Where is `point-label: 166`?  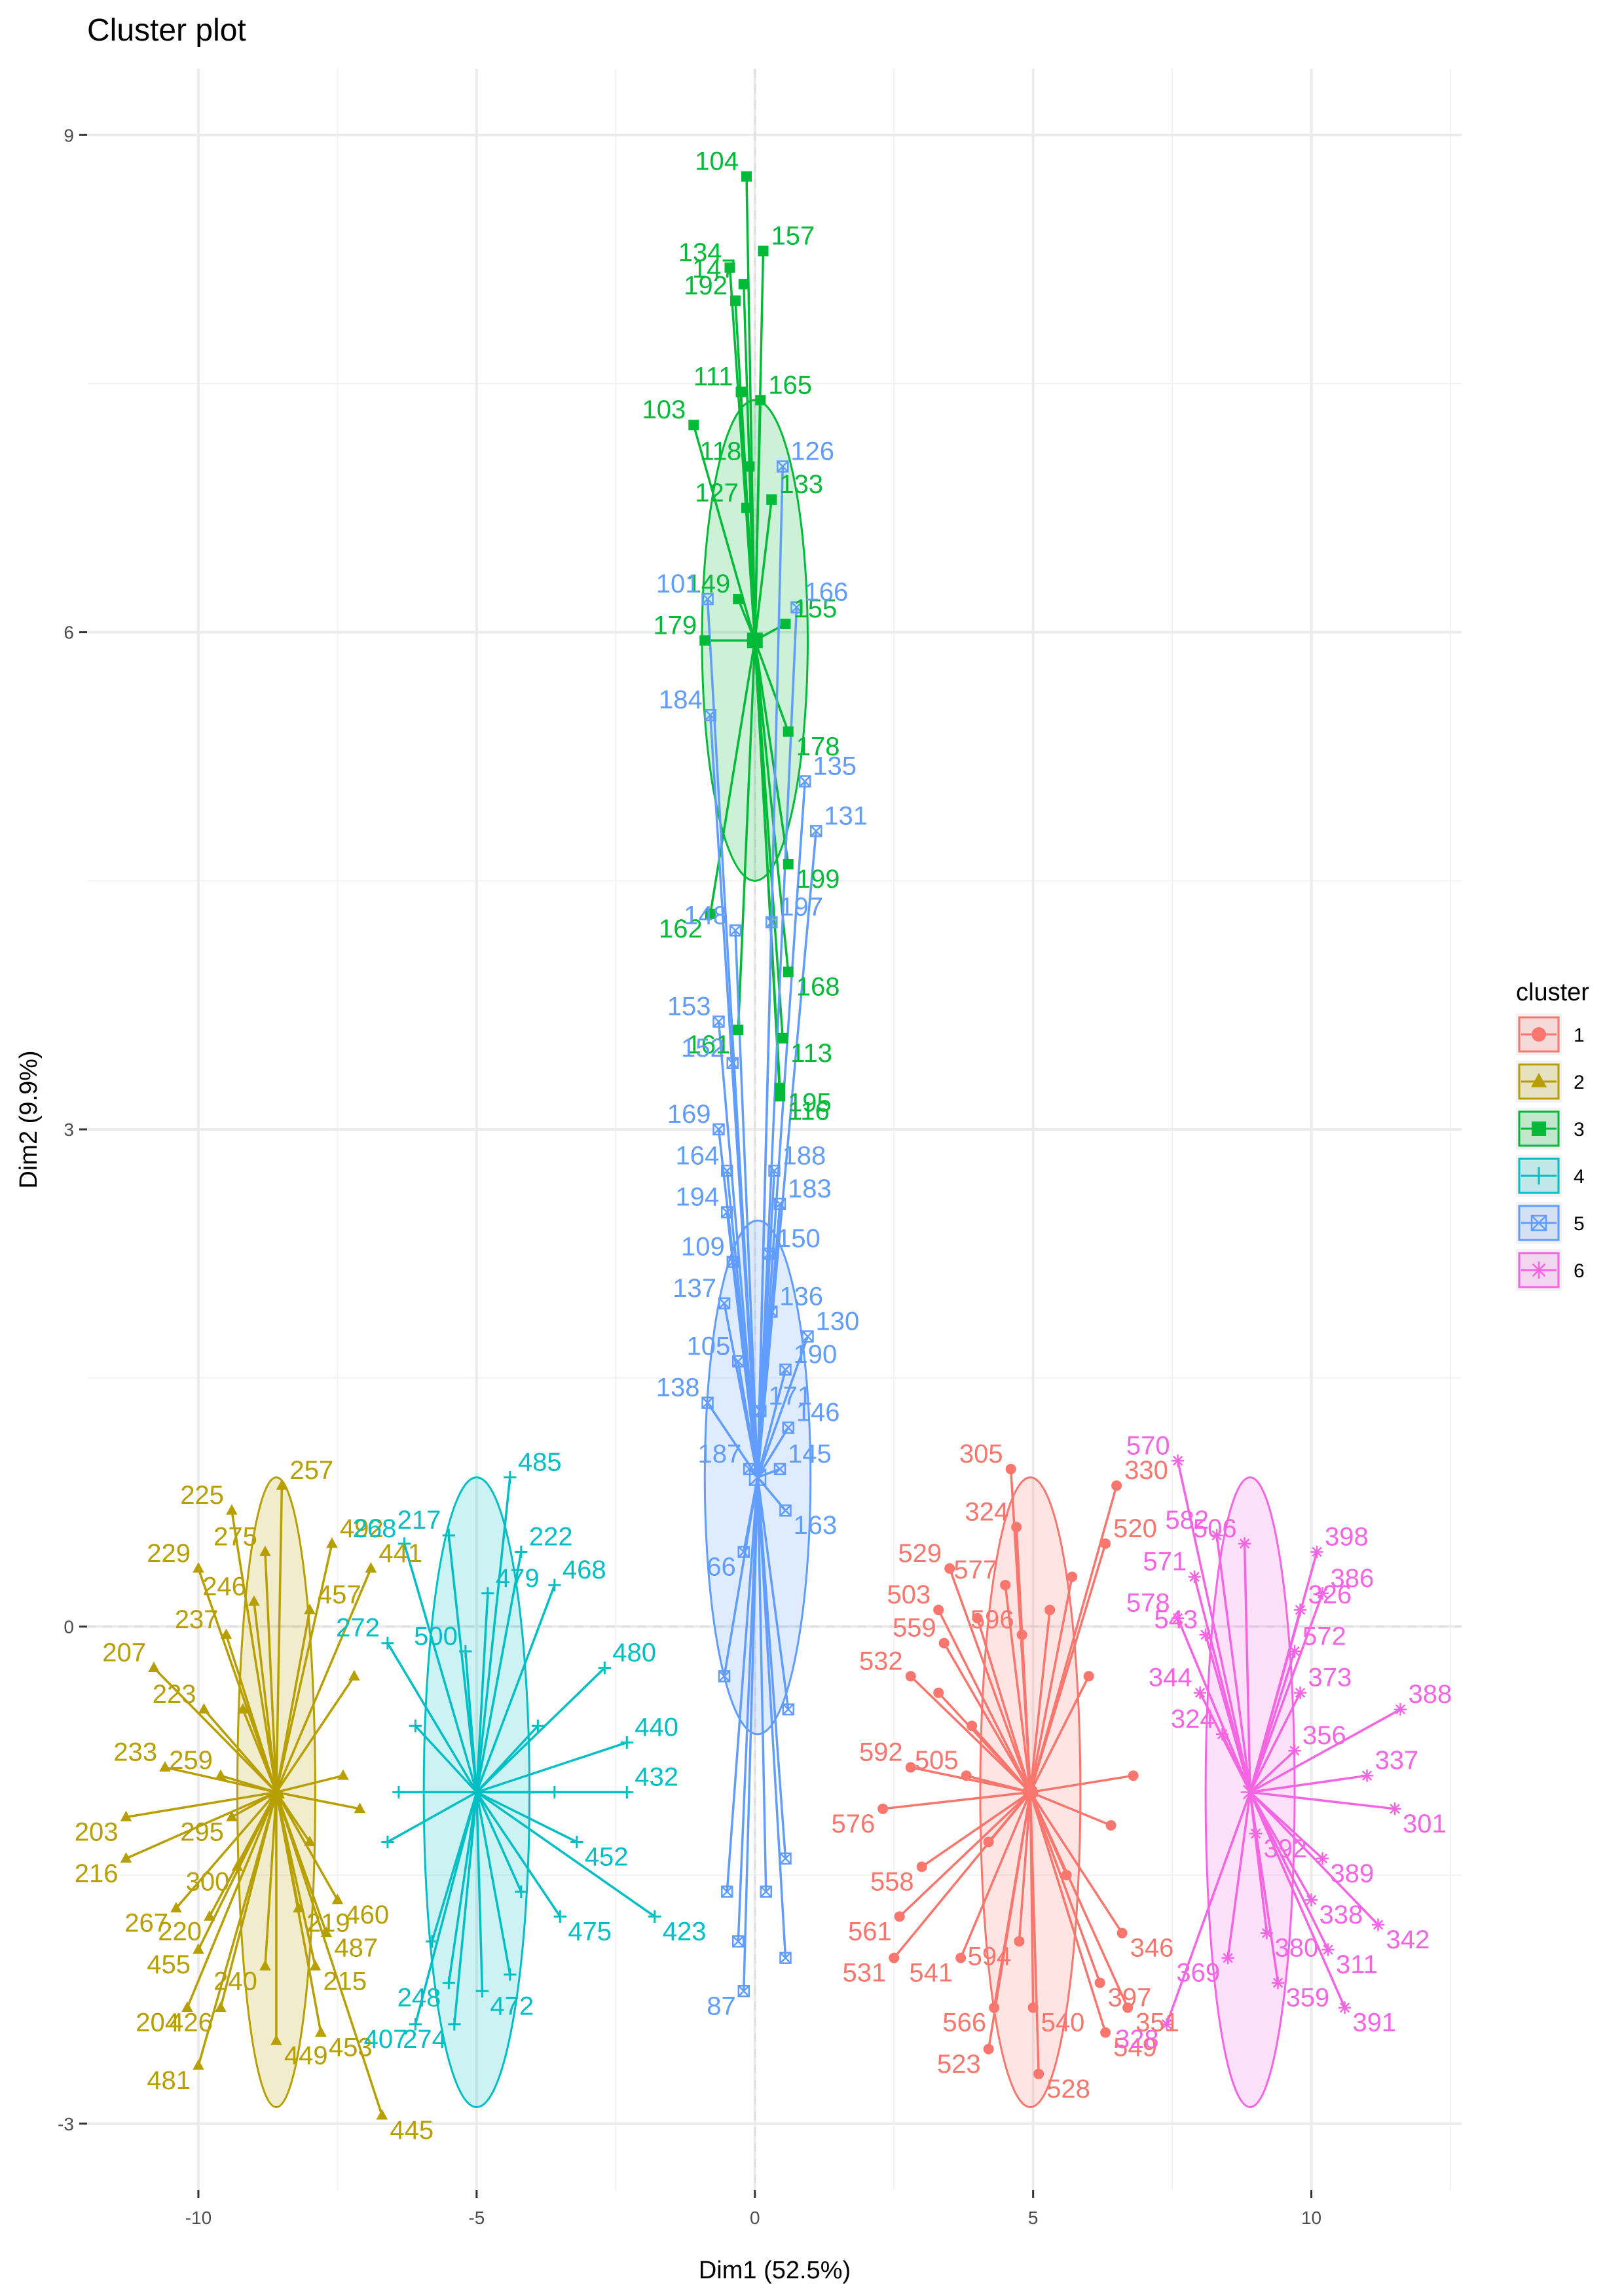
point-label: 166 is located at coordinates (826, 592).